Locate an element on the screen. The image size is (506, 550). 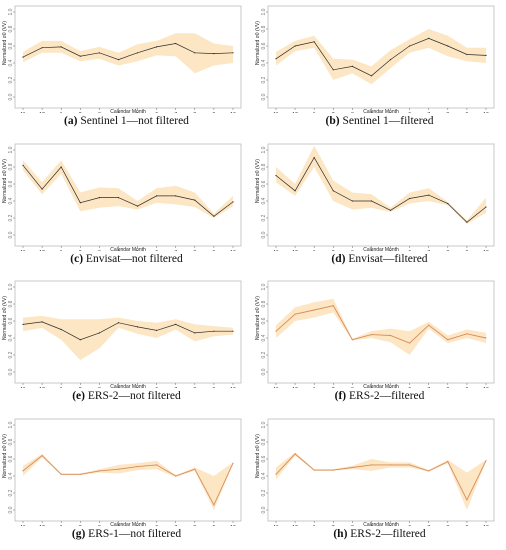
chart-caption: (g) ERS-1—not filtered is located at coordinates (126, 533).